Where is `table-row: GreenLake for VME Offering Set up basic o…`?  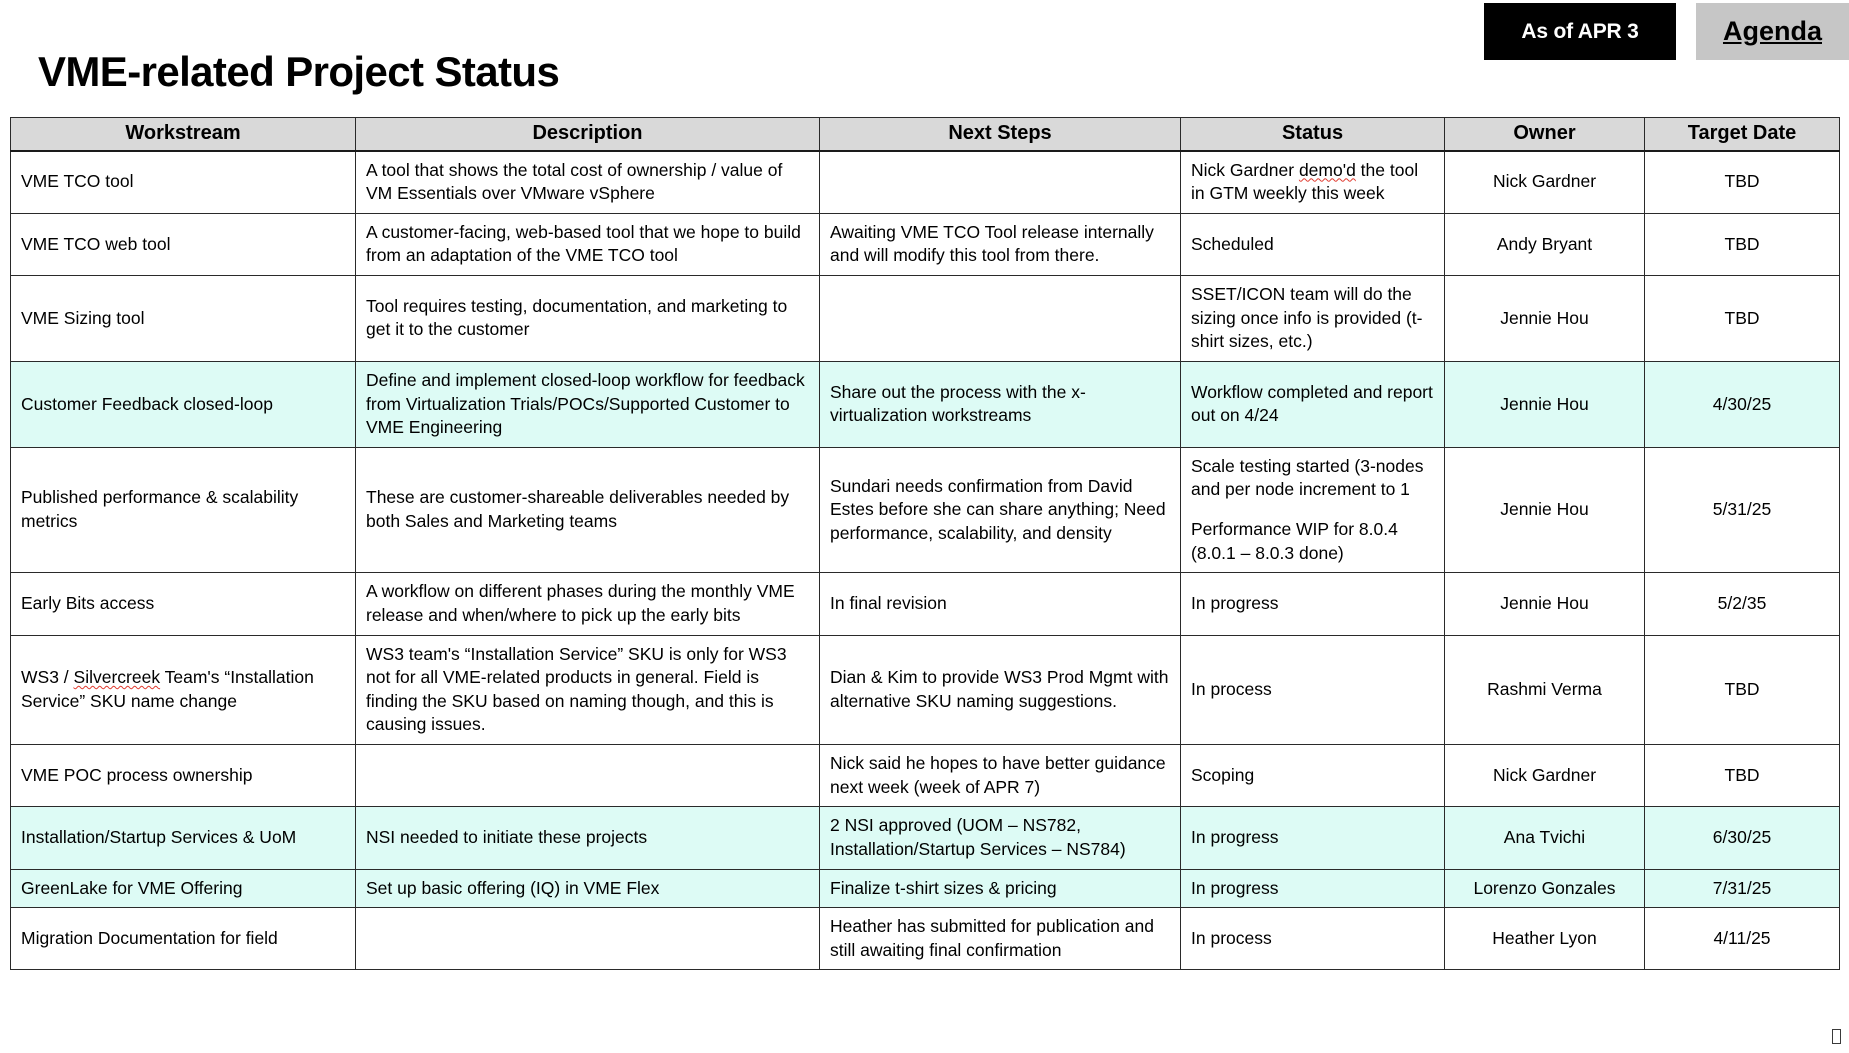 table-row: GreenLake for VME Offering Set up basic o… is located at coordinates (925, 888).